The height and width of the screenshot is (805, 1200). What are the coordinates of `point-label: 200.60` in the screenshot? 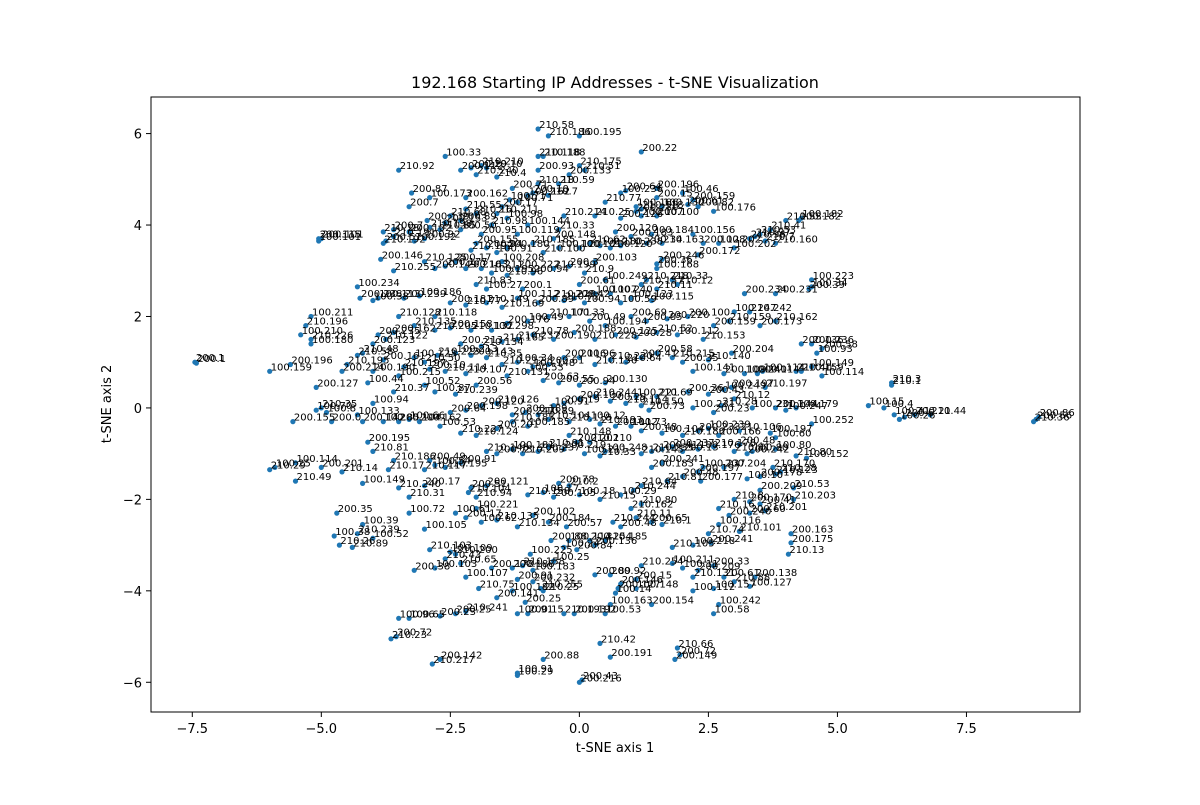 It's located at (768, 509).